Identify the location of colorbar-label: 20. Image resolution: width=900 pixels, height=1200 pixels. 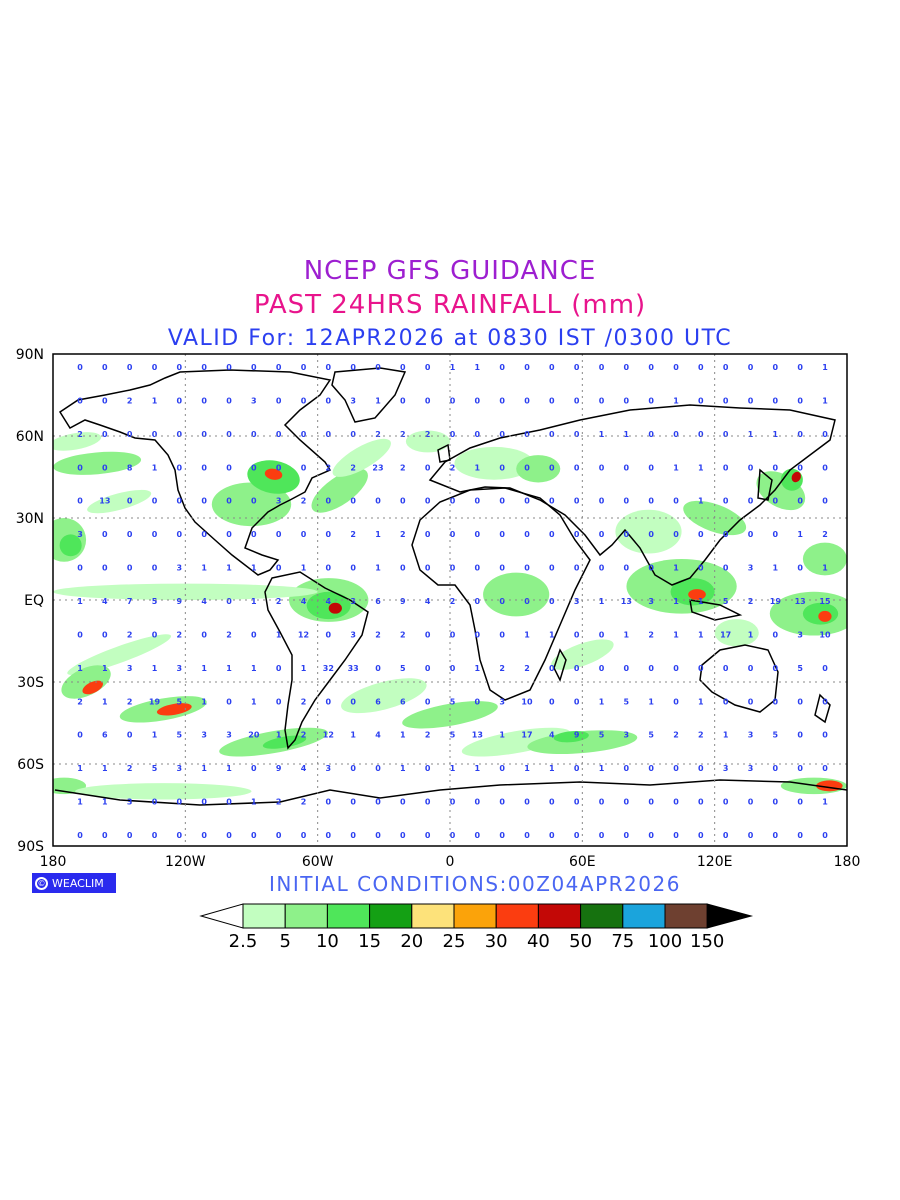
(411, 941).